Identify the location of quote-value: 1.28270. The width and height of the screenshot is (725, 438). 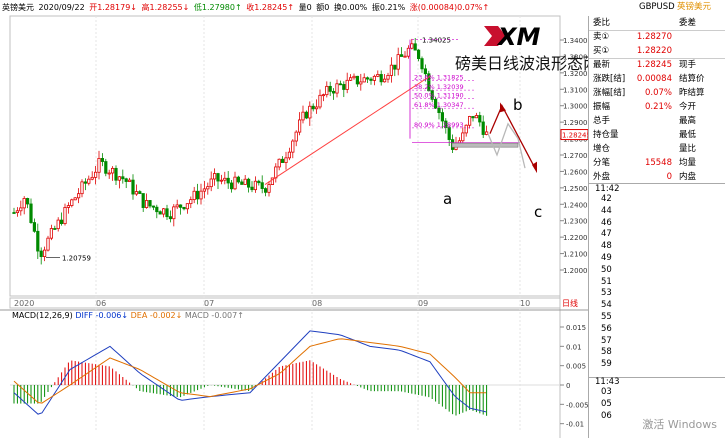
(654, 37).